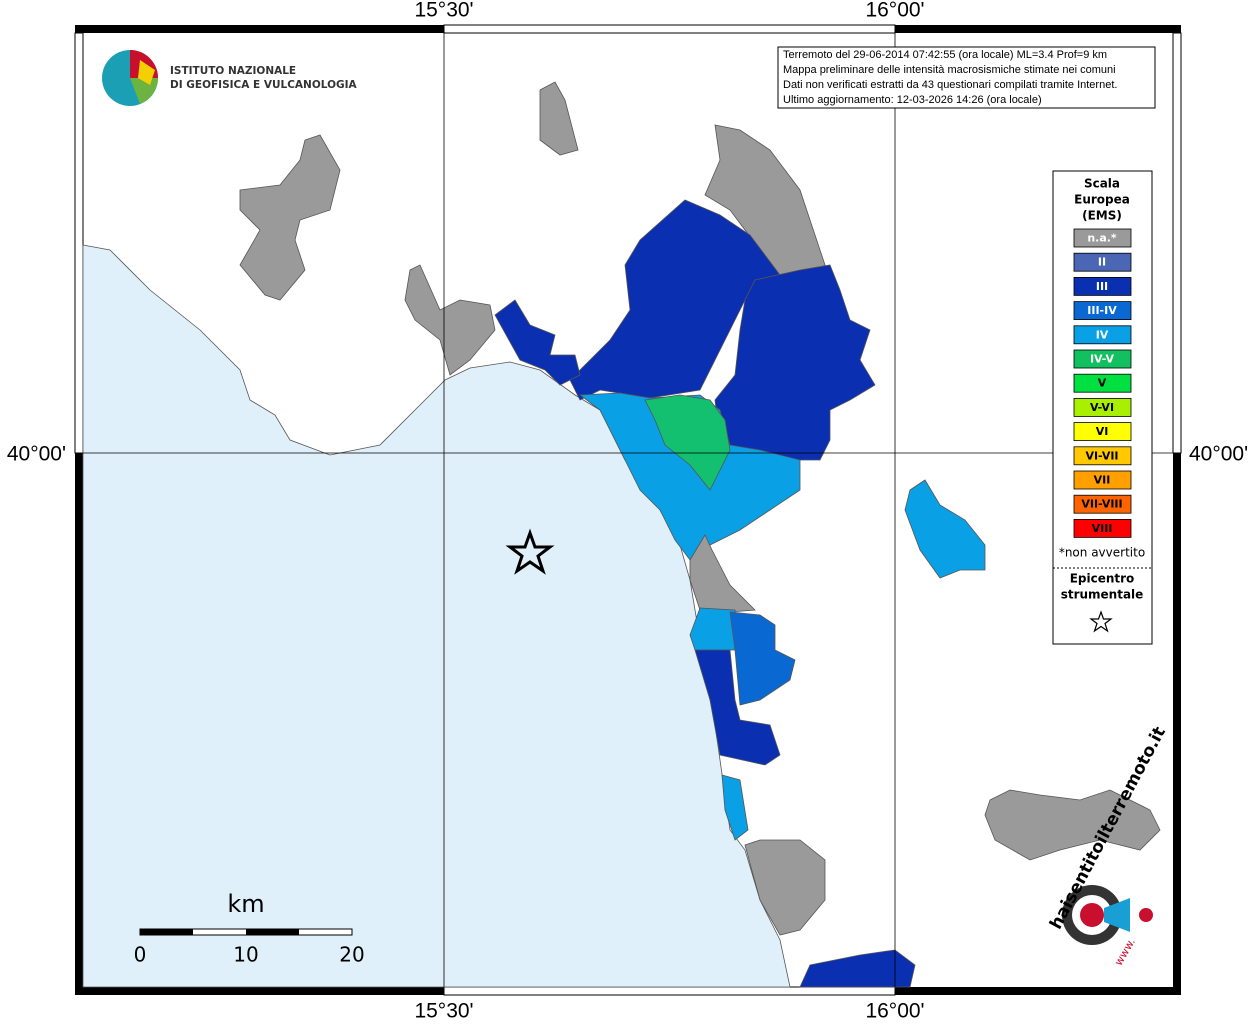 Image resolution: width=1255 pixels, height=1028 pixels. I want to click on legend-label: V, so click(1102, 383).